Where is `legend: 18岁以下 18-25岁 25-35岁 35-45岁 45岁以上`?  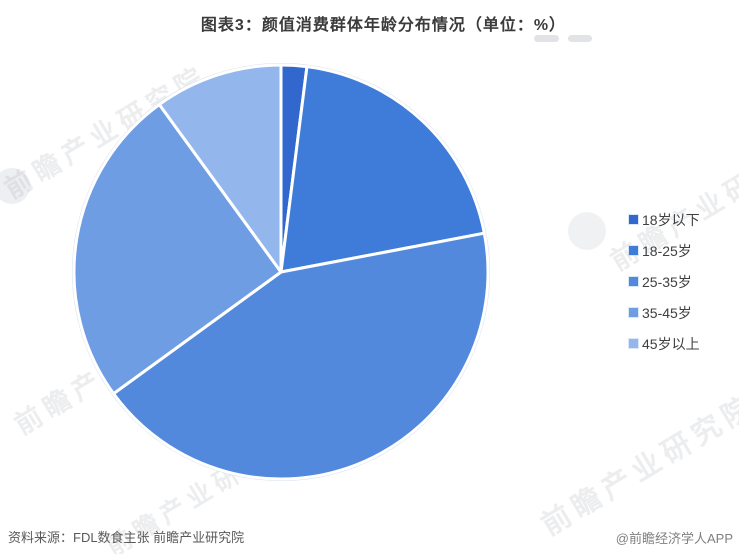
legend: 18岁以下 18-25岁 25-35岁 35-45岁 45岁以上 is located at coordinates (664, 281).